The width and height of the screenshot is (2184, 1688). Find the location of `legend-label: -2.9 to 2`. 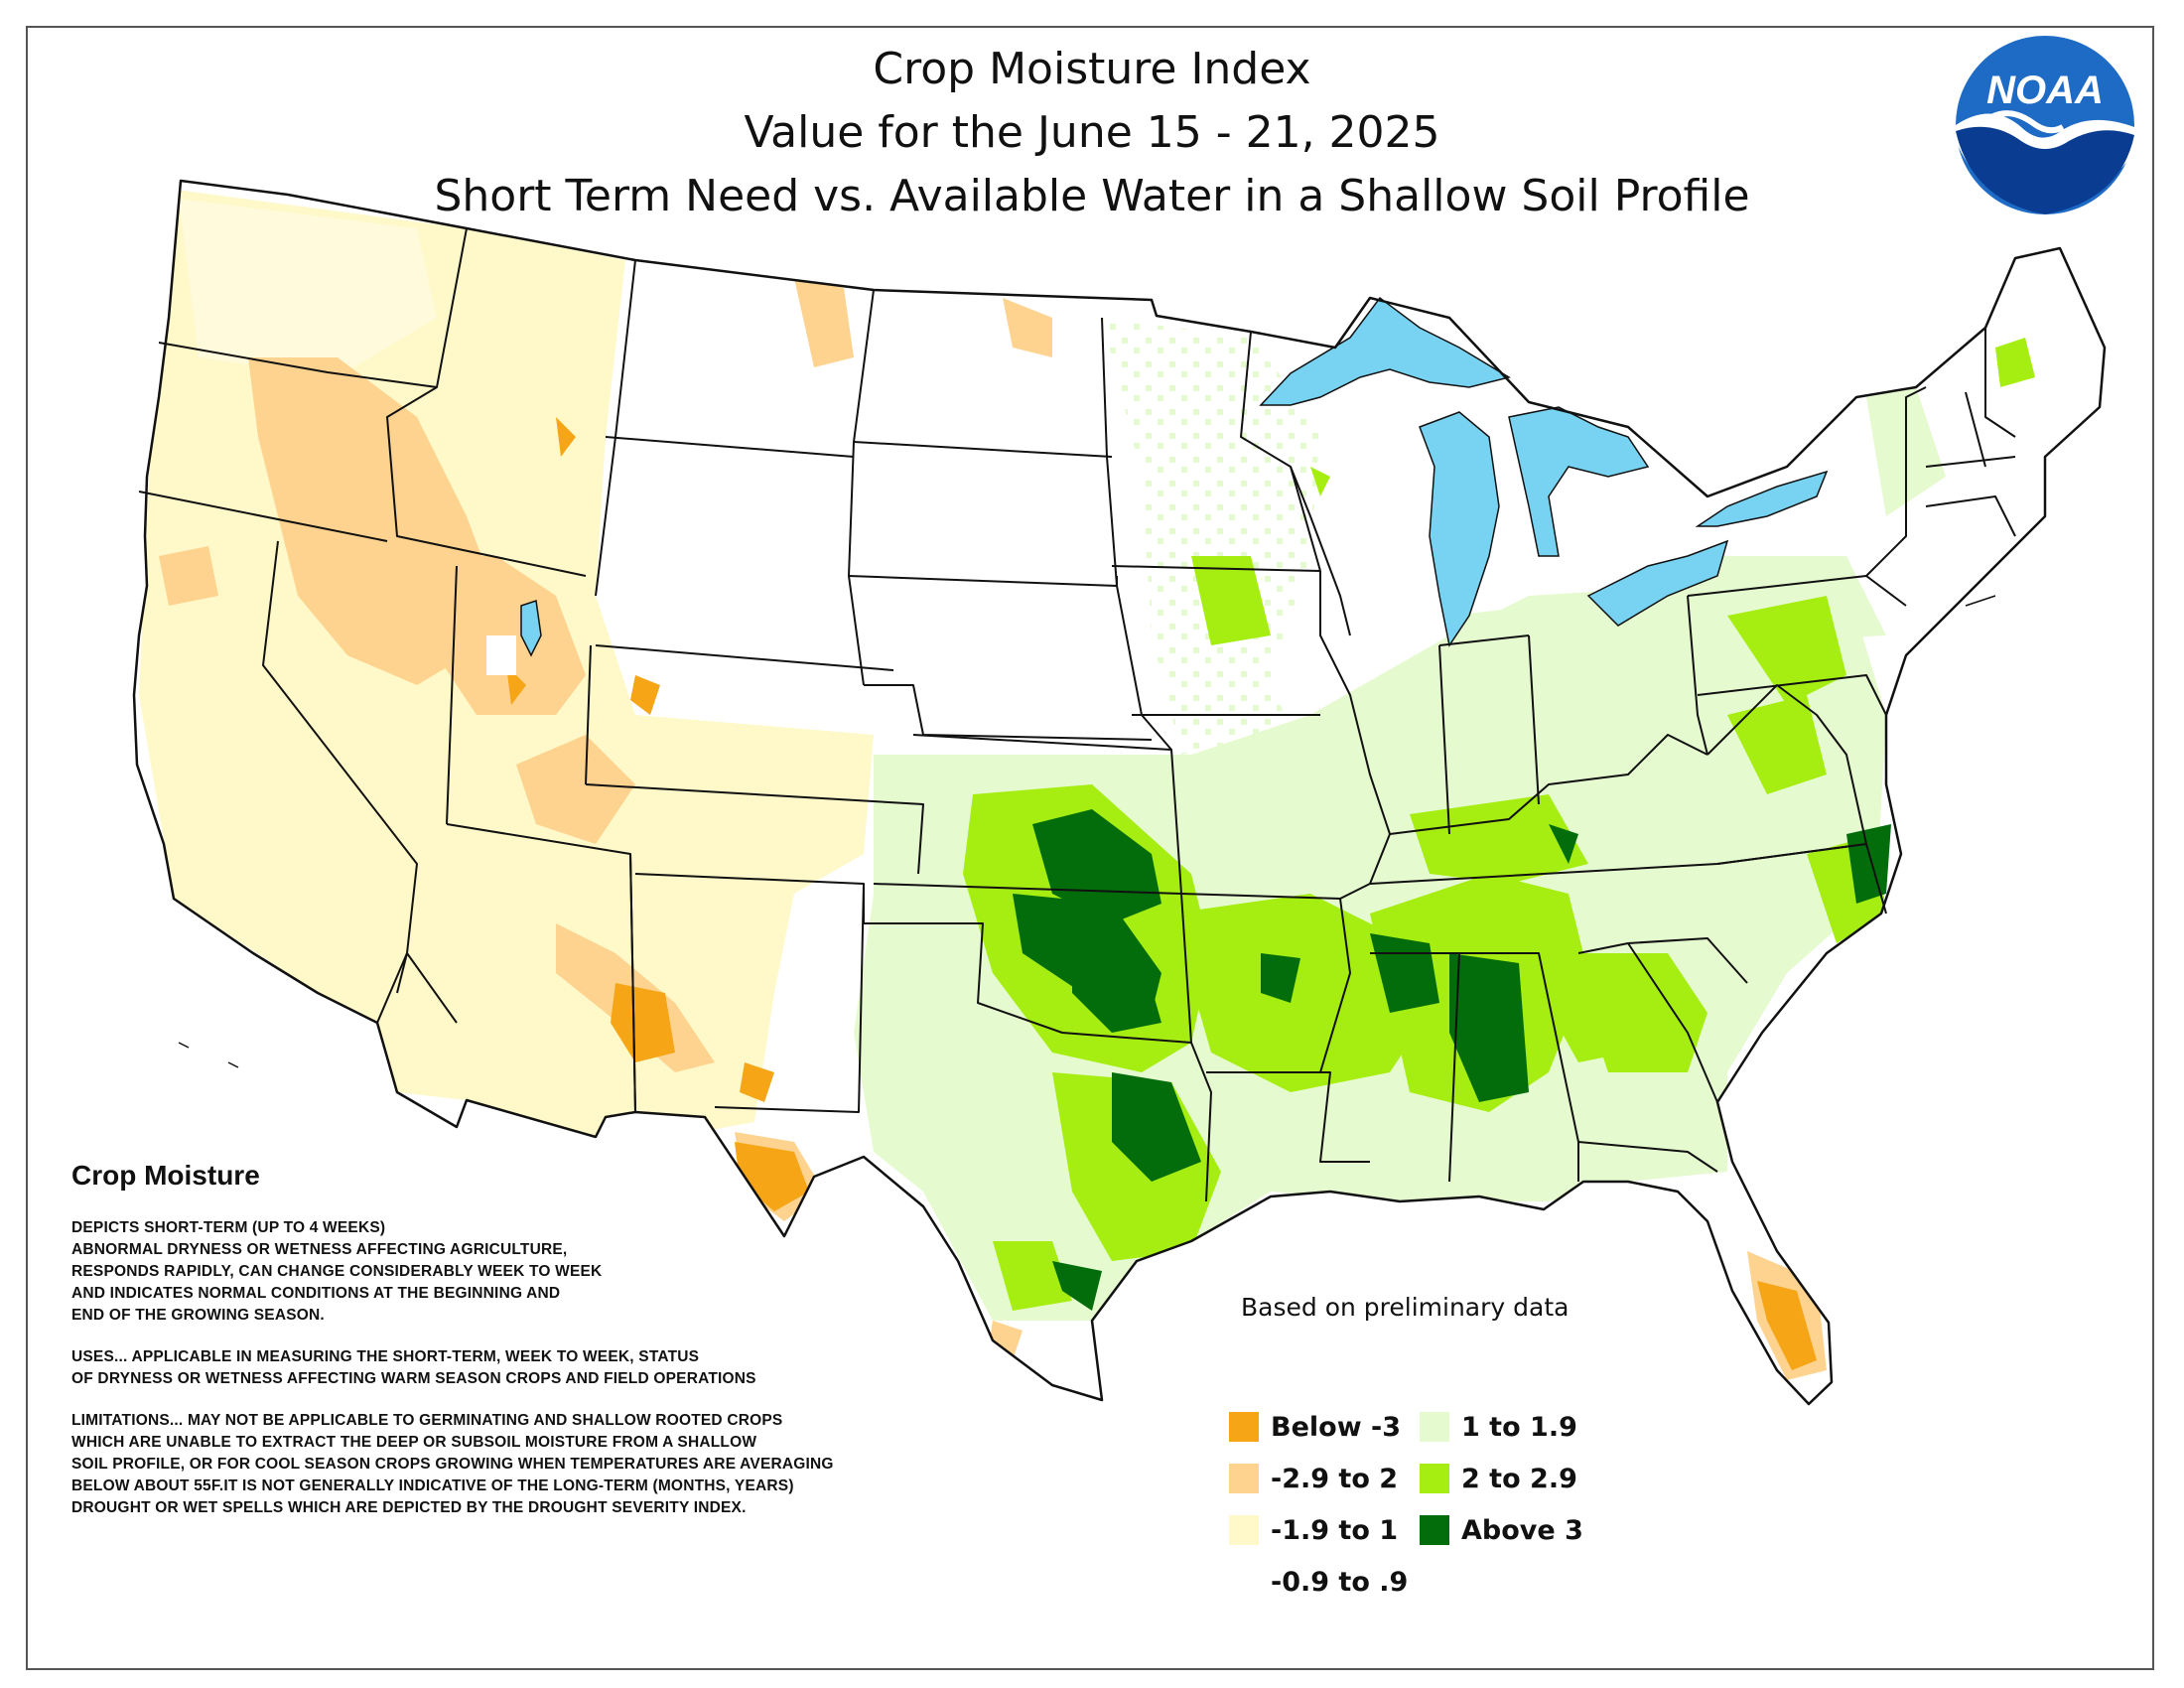

legend-label: -2.9 to 2 is located at coordinates (1335, 1478).